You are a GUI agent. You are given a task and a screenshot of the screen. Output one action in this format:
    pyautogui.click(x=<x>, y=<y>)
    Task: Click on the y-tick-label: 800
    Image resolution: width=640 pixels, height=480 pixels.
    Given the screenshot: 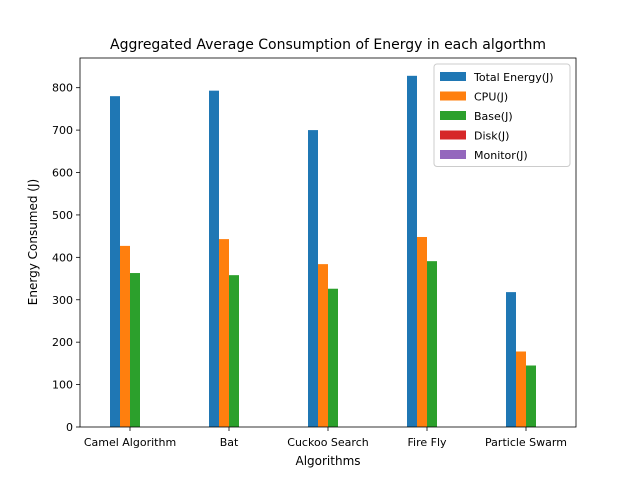 What is the action you would take?
    pyautogui.click(x=62, y=88)
    